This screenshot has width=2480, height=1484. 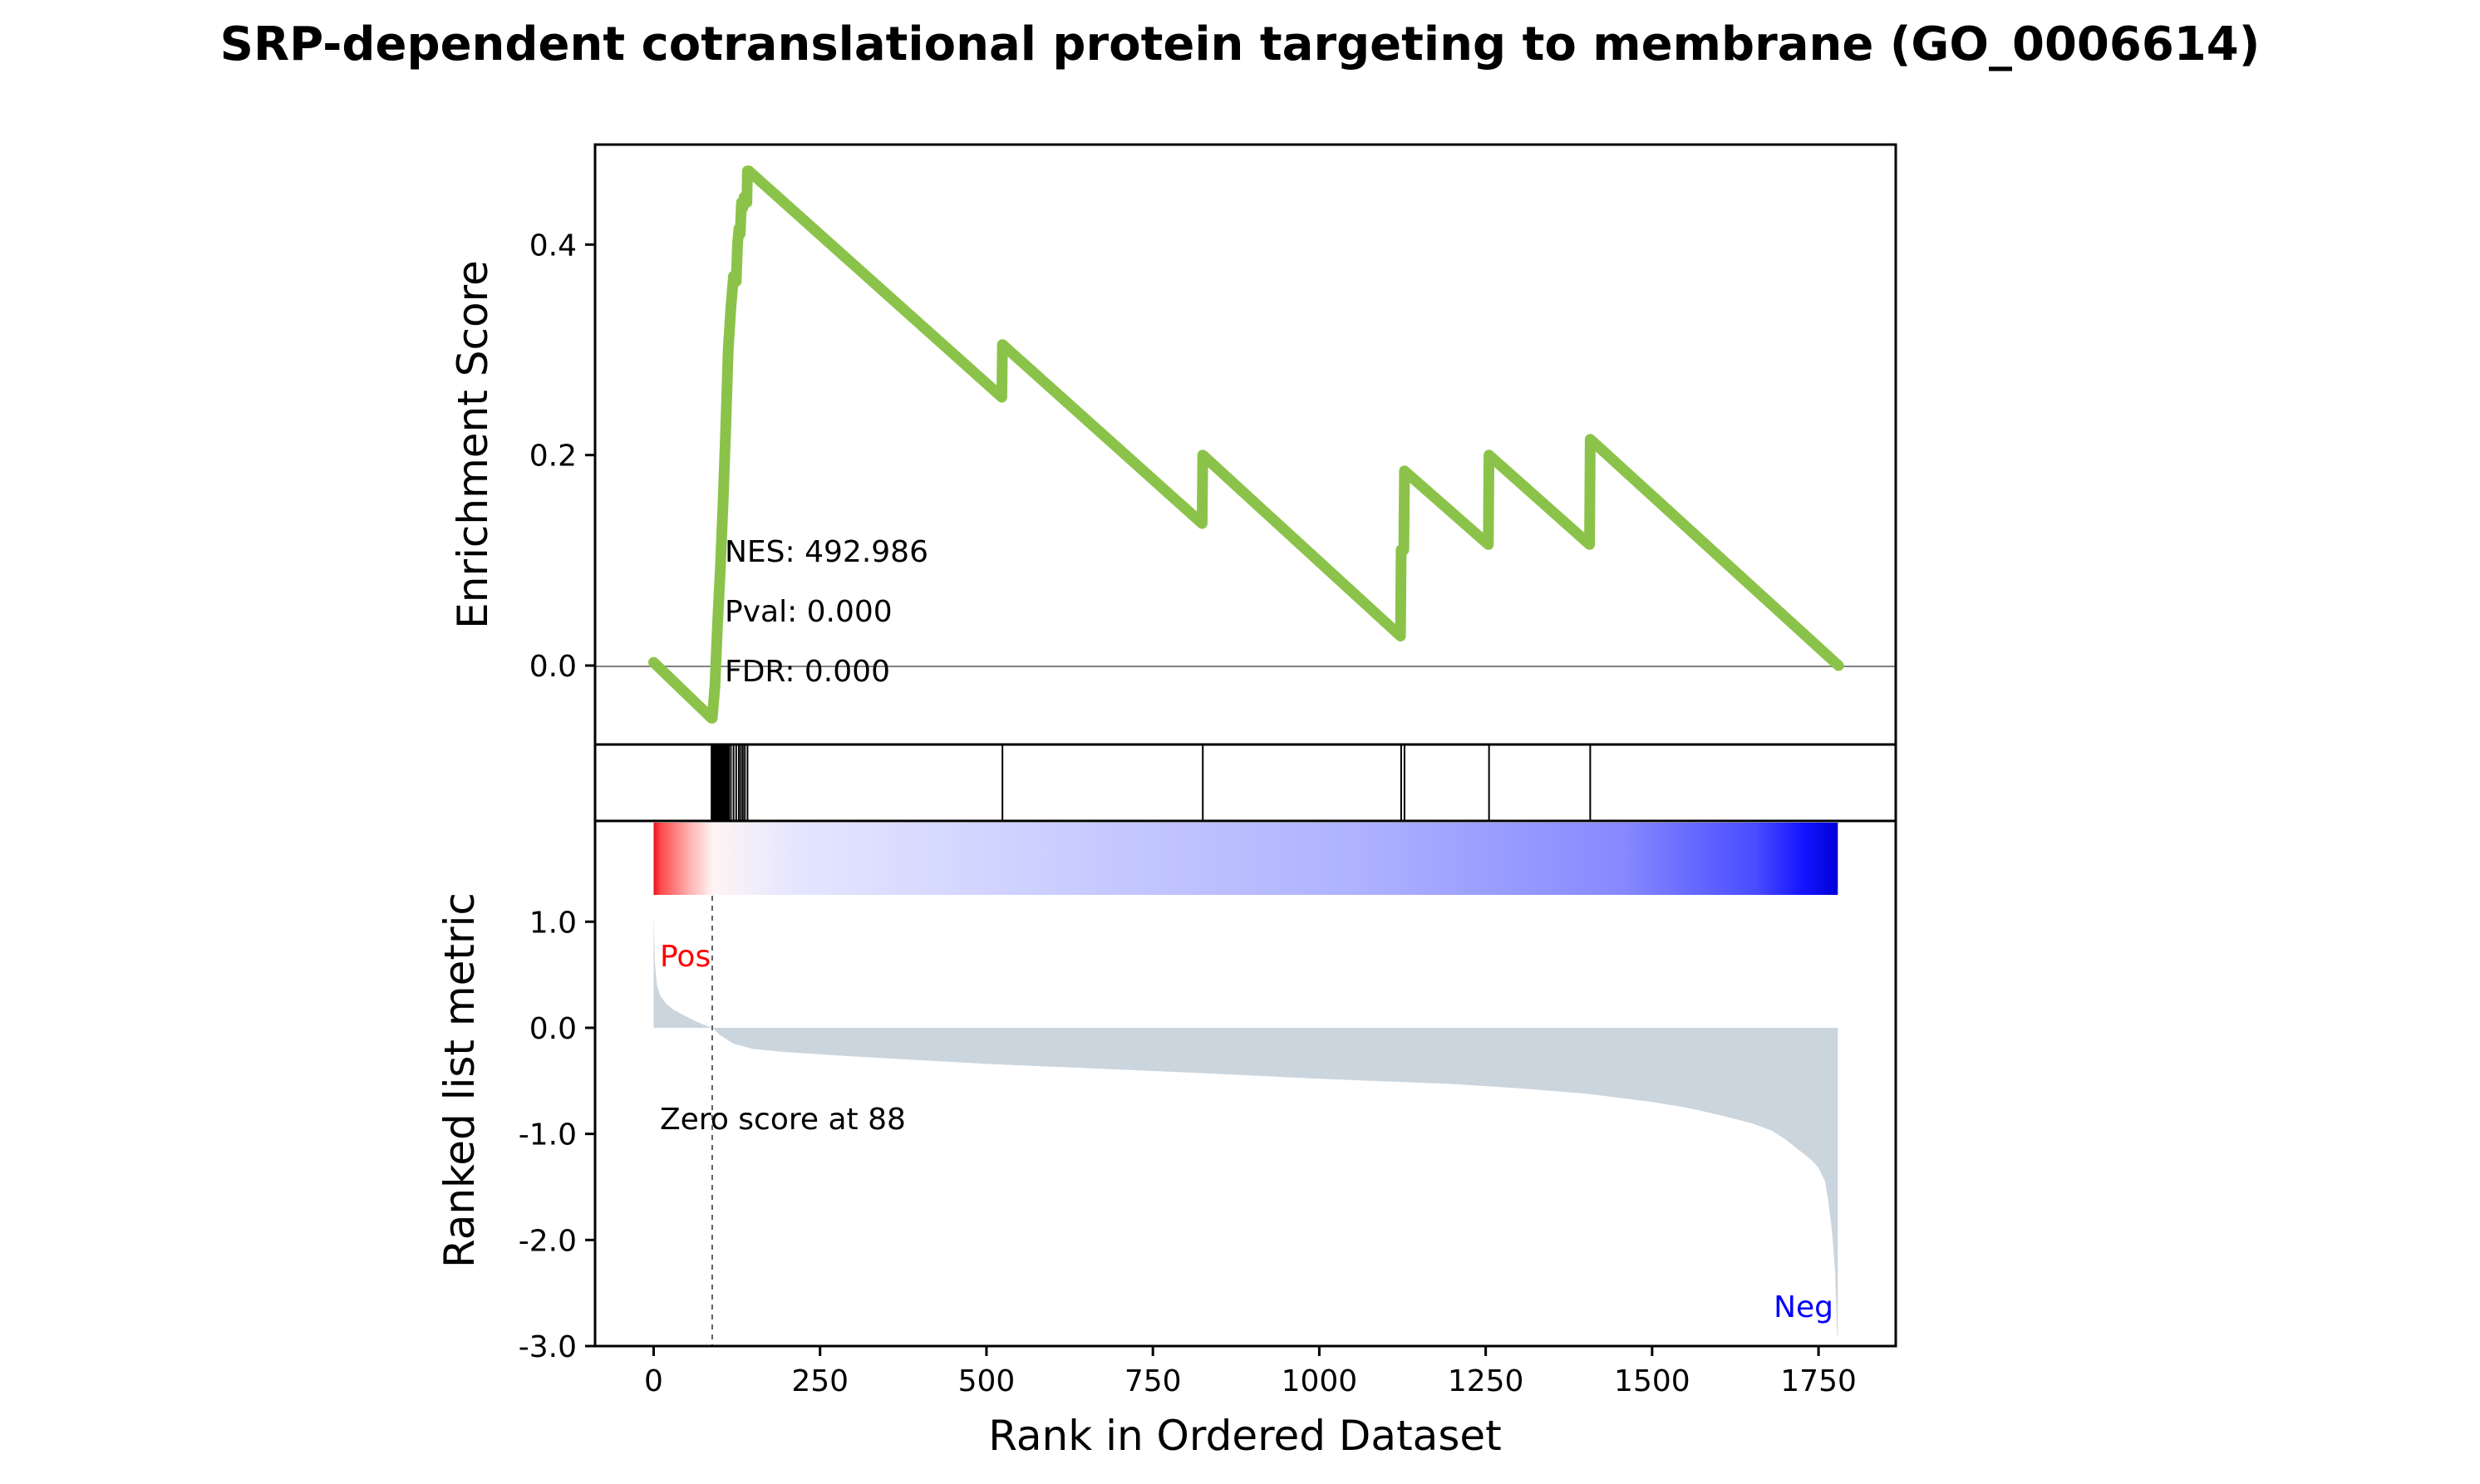 I want to click on enrichment-y-ticks: 0.0 0.2 0.4, so click(x=562, y=456).